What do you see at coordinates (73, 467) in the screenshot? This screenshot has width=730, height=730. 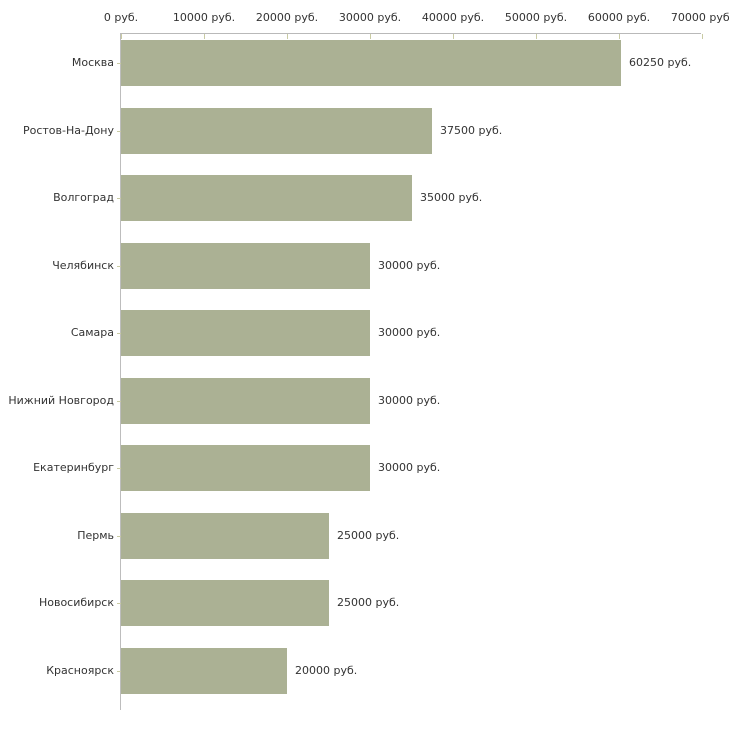 I see `category-label: Екатеринбург` at bounding box center [73, 467].